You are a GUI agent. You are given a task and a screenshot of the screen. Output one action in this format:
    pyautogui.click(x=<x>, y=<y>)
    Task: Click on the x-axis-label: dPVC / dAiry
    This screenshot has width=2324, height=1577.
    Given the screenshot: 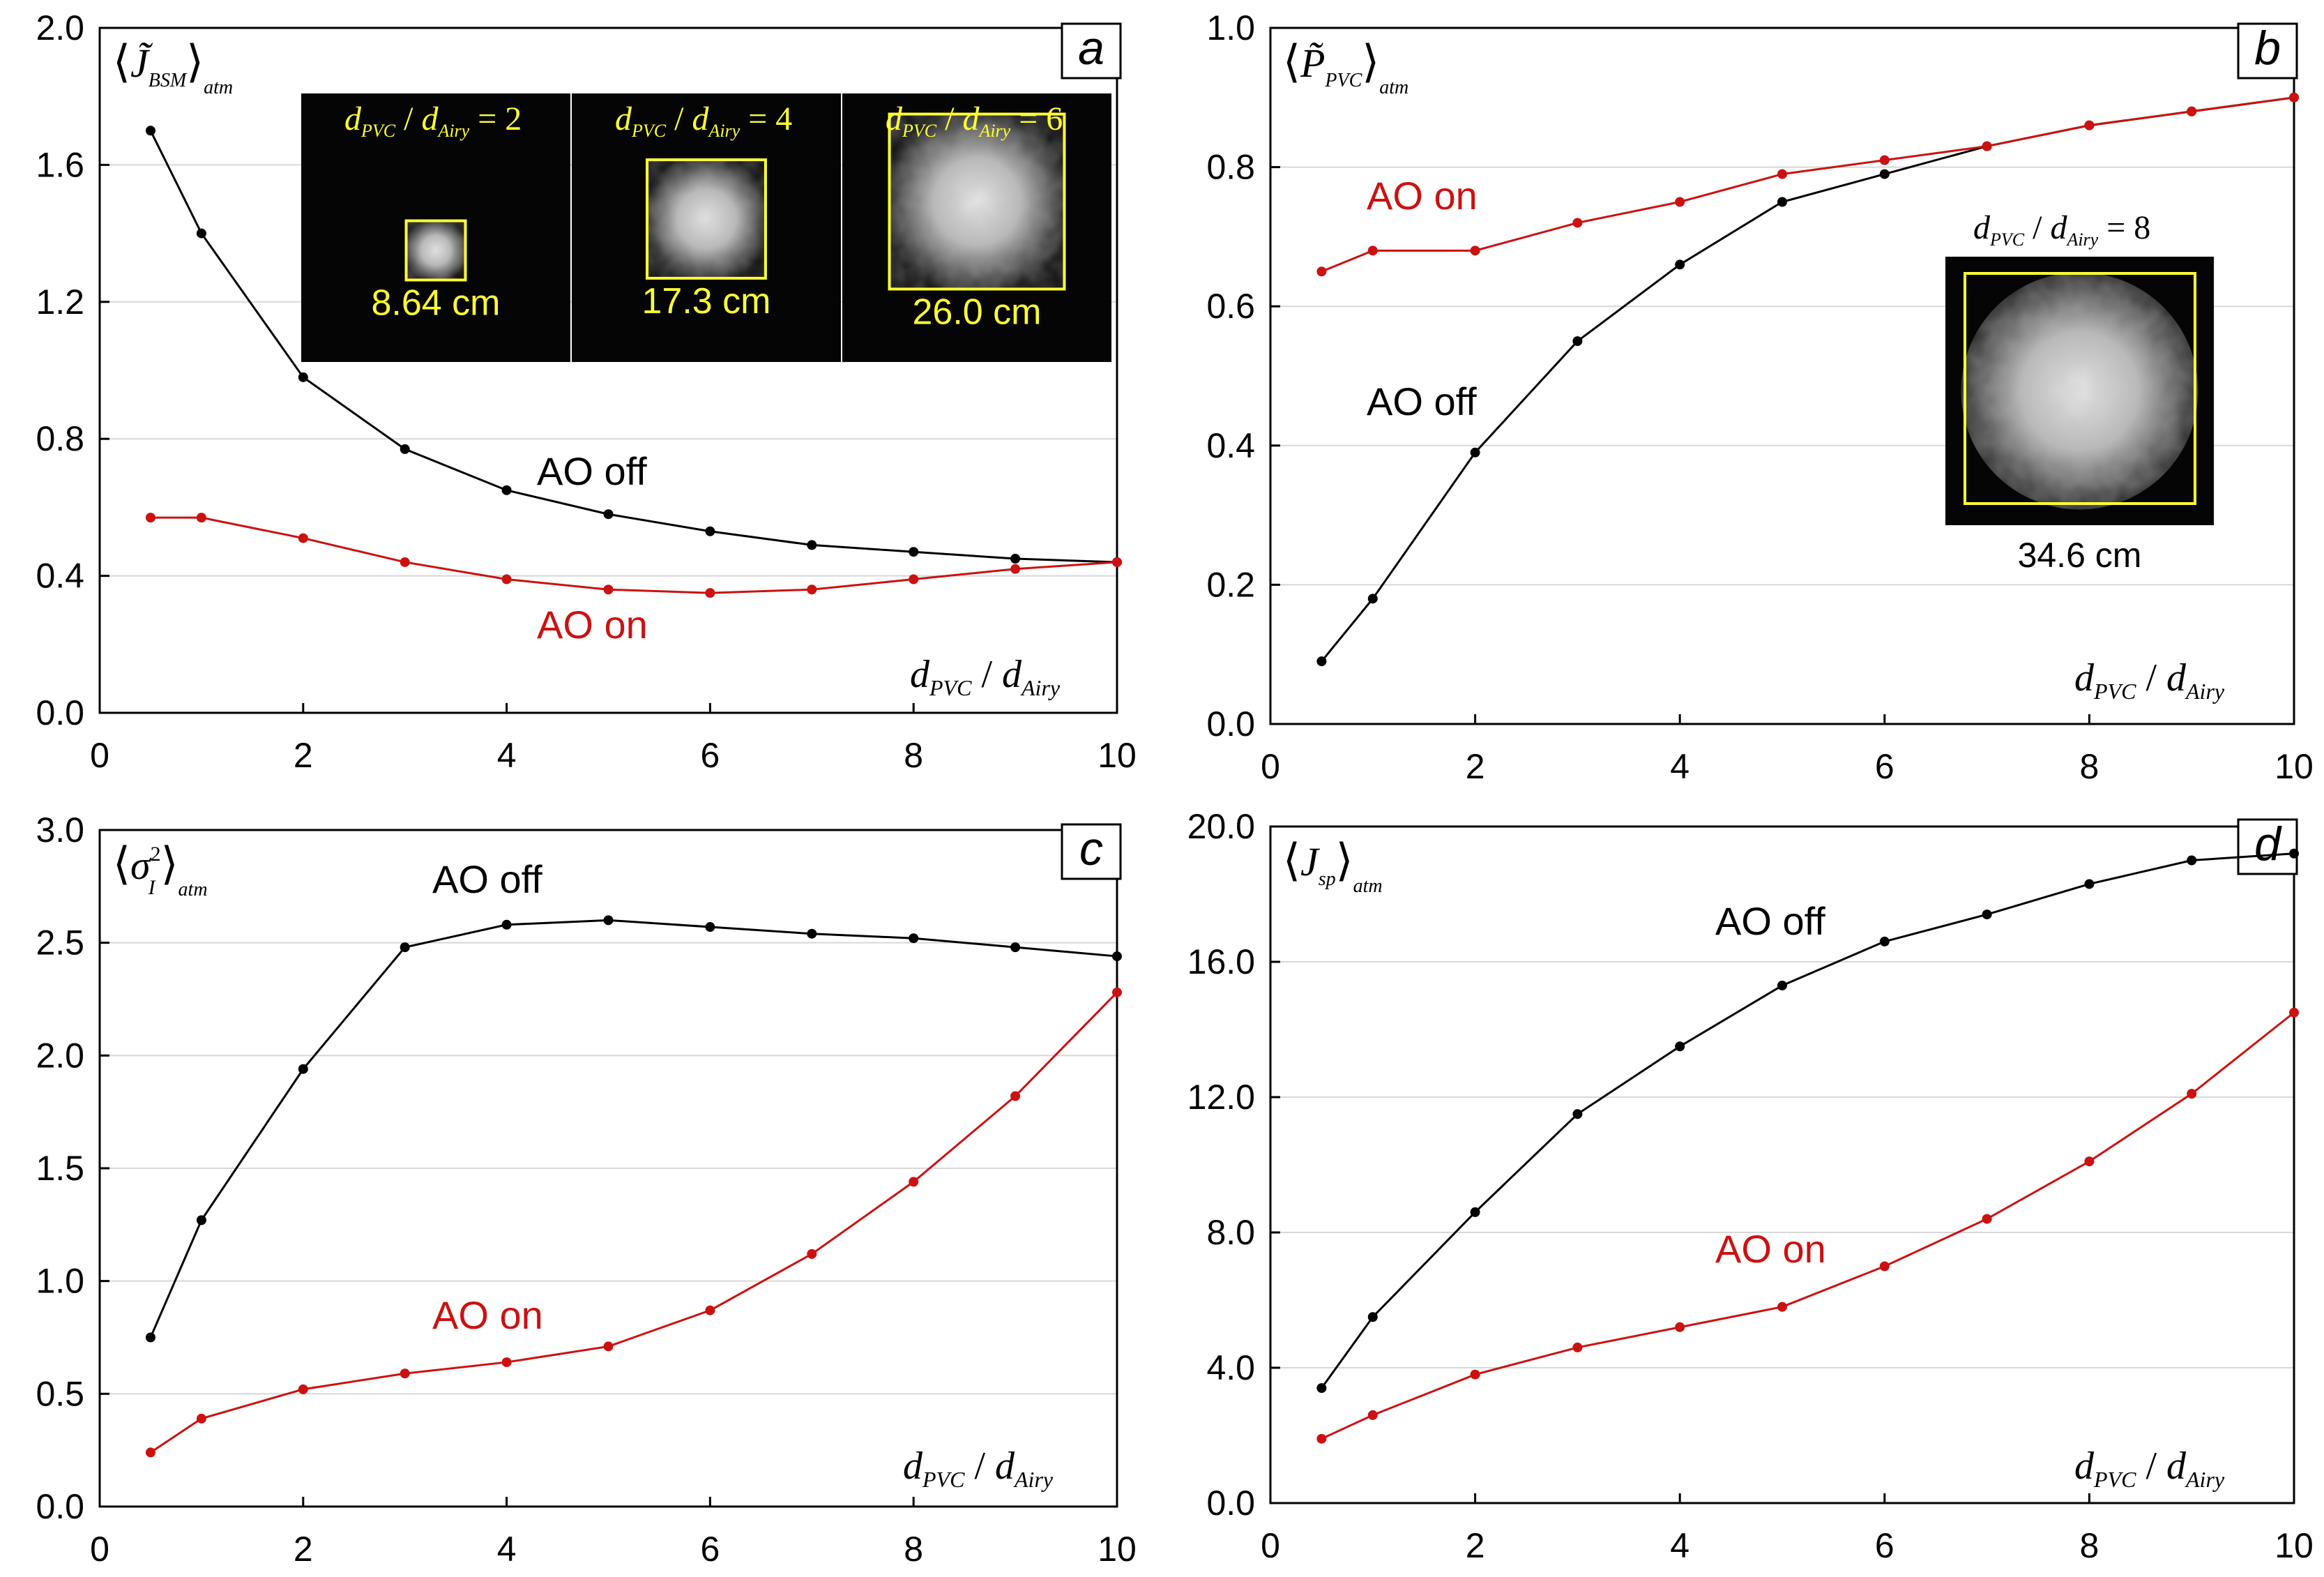 What is the action you would take?
    pyautogui.click(x=978, y=1468)
    